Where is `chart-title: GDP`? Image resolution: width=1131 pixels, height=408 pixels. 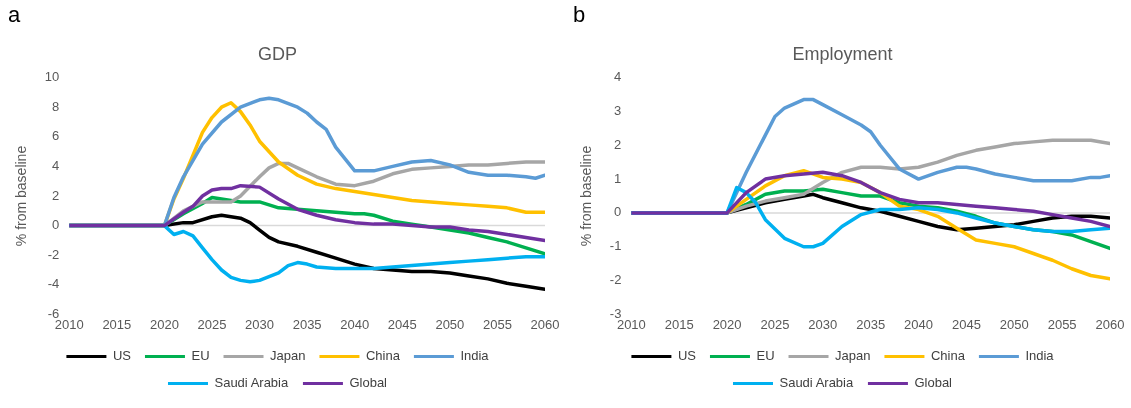 chart-title: GDP is located at coordinates (277, 53).